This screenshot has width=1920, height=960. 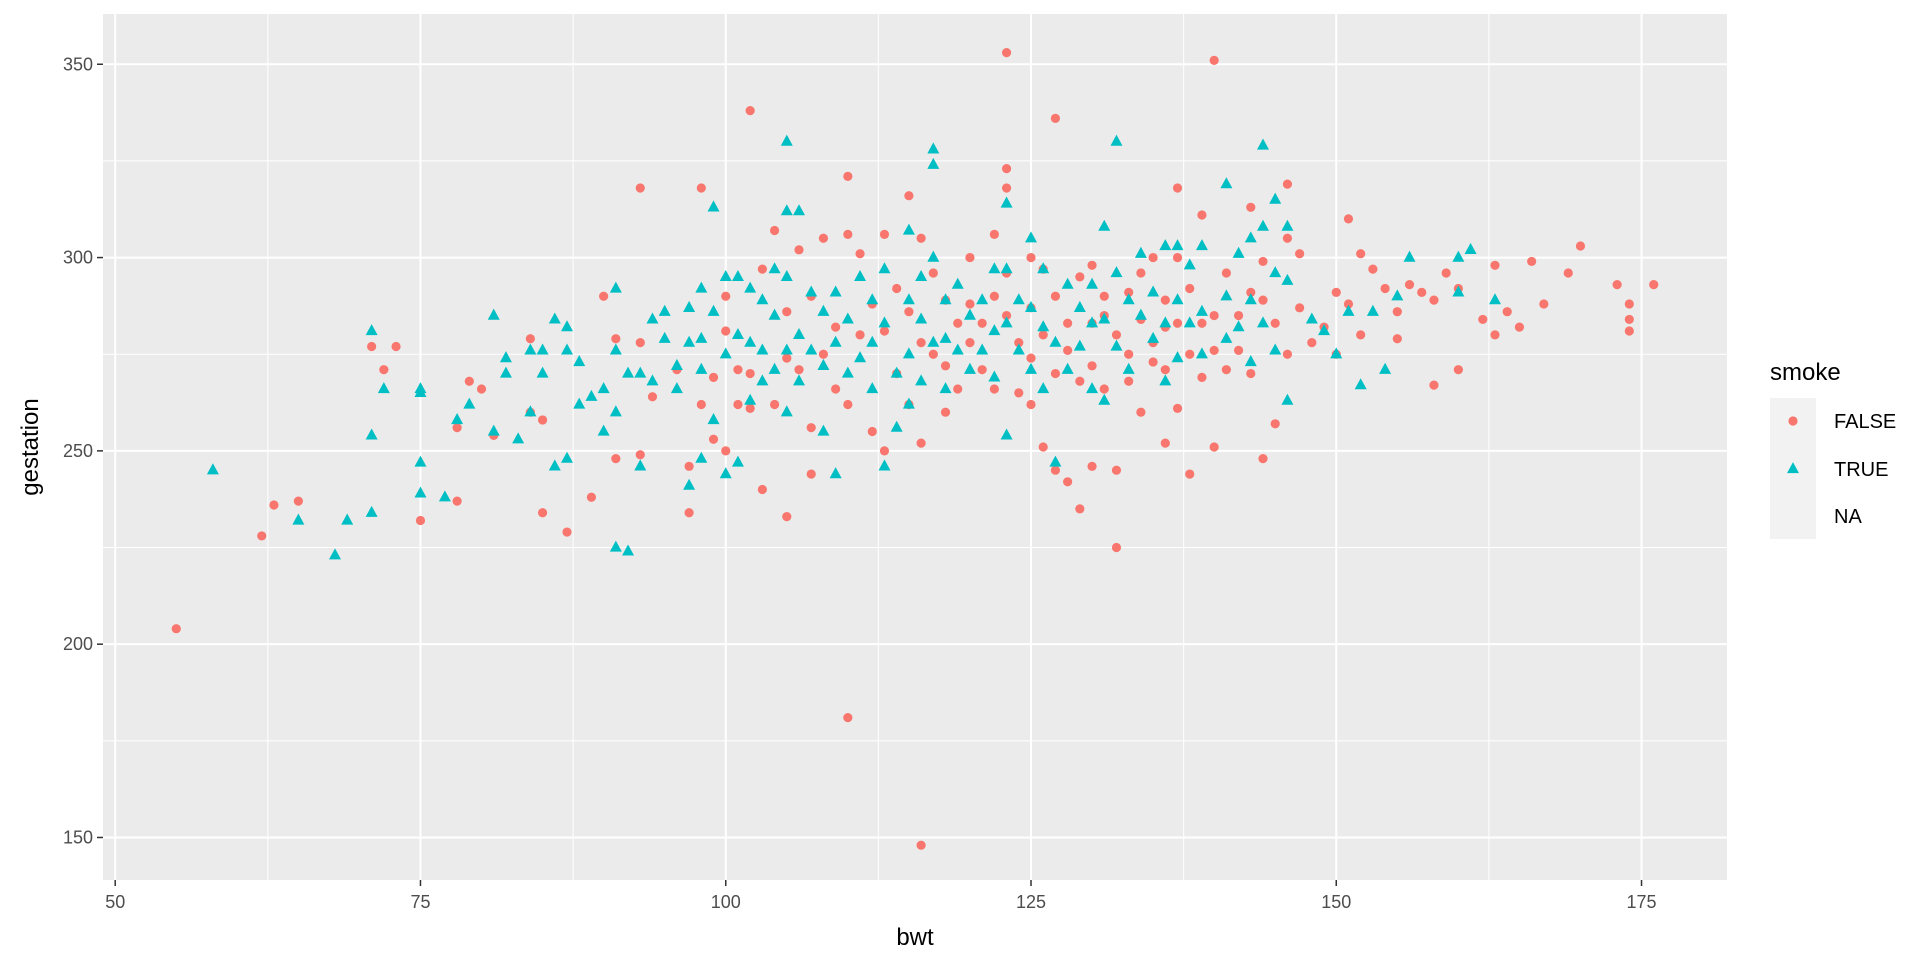 I want to click on legend-key-false, so click(x=1793, y=421).